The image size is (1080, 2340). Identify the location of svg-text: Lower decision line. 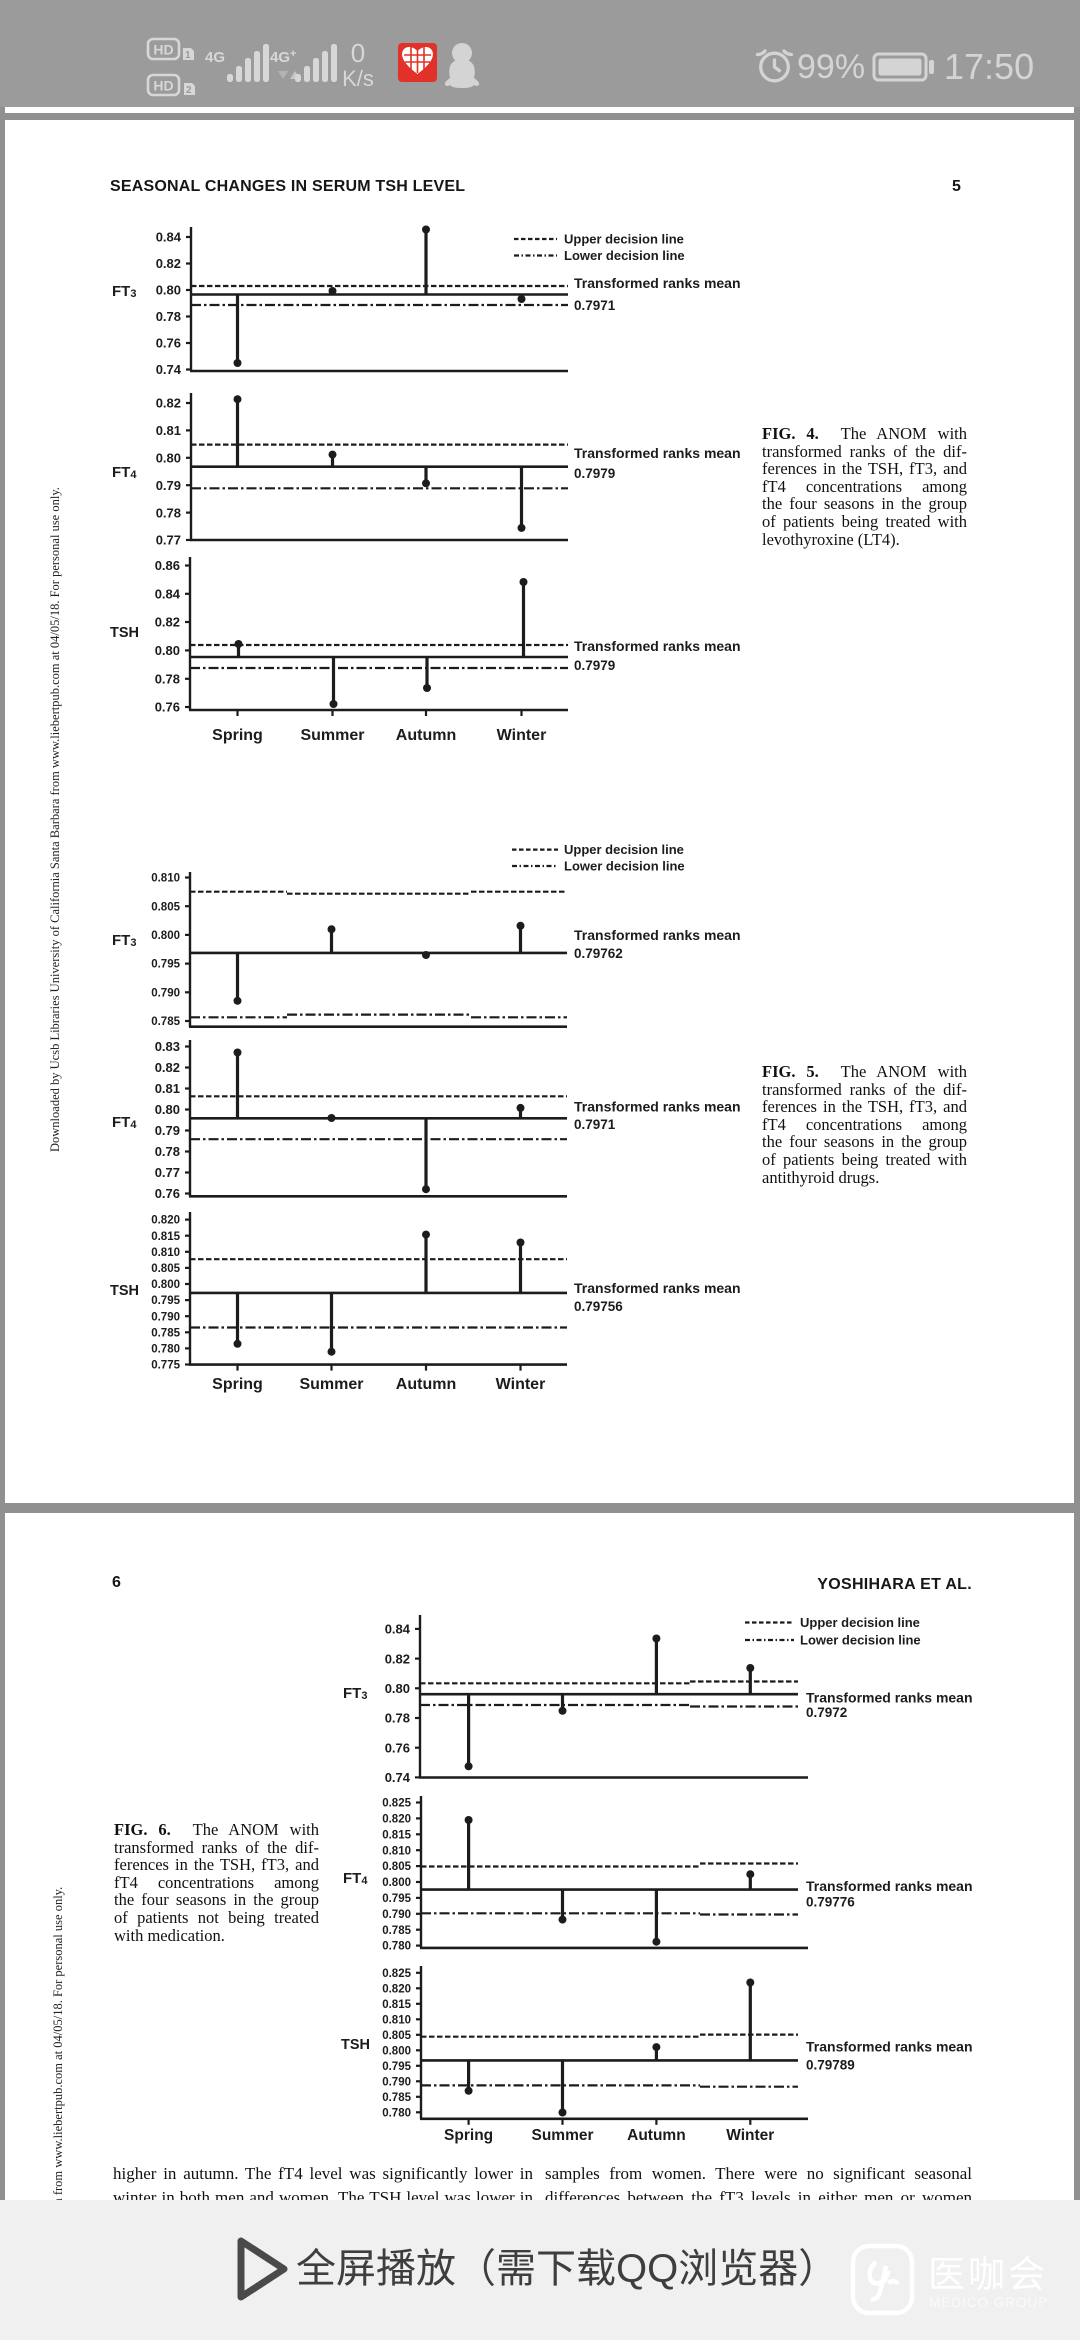
(624, 255).